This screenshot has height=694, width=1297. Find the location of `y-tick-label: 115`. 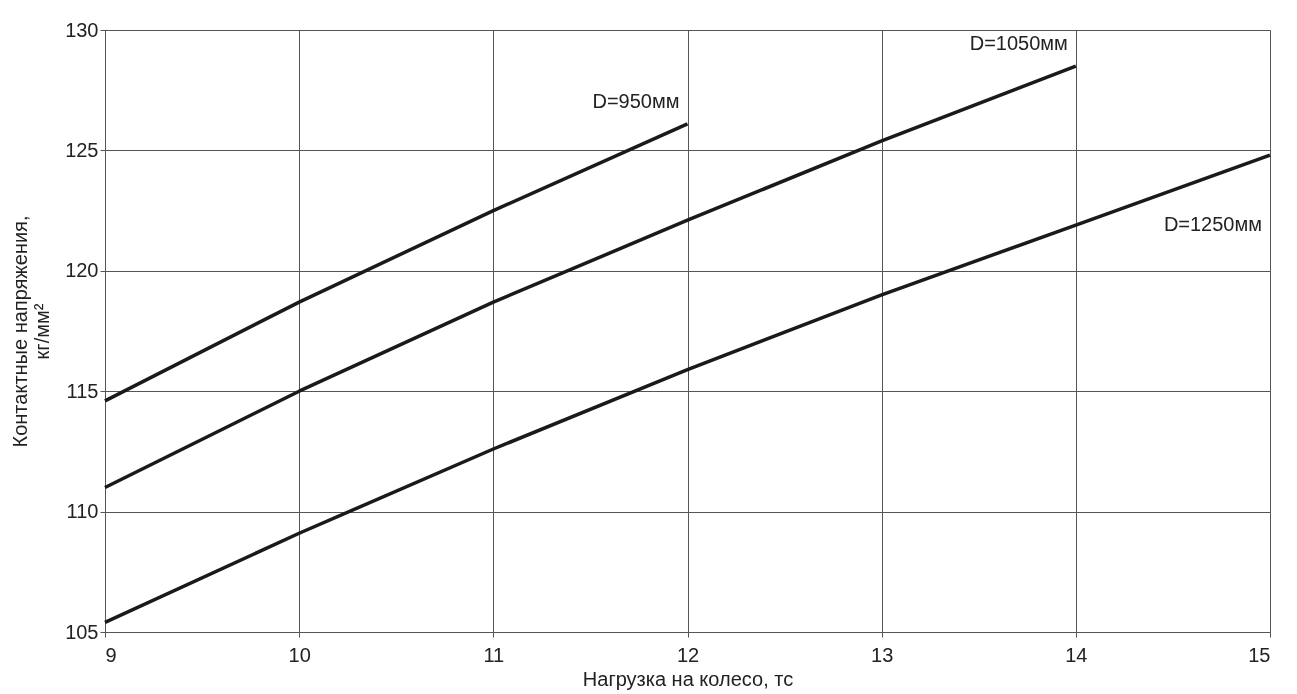

y-tick-label: 115 is located at coordinates (82, 390).